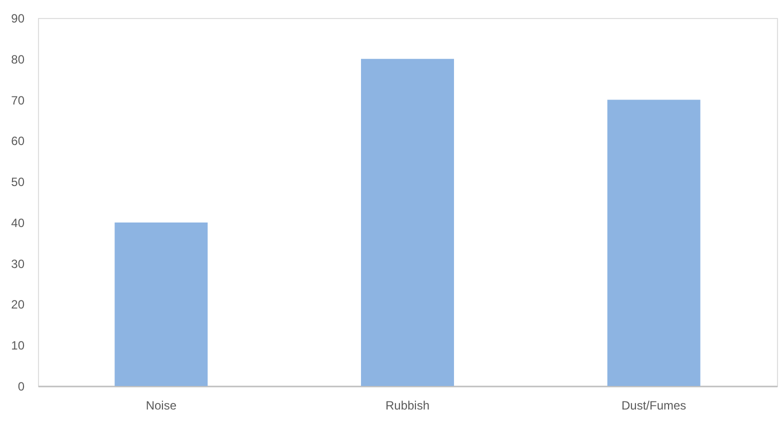  I want to click on x-tick-label: Noise, so click(161, 405).